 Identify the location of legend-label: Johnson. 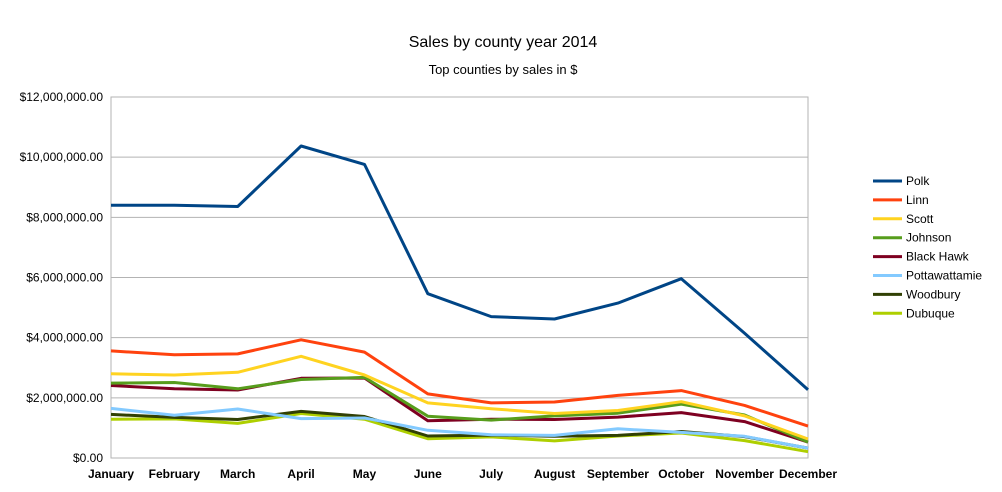
(928, 238).